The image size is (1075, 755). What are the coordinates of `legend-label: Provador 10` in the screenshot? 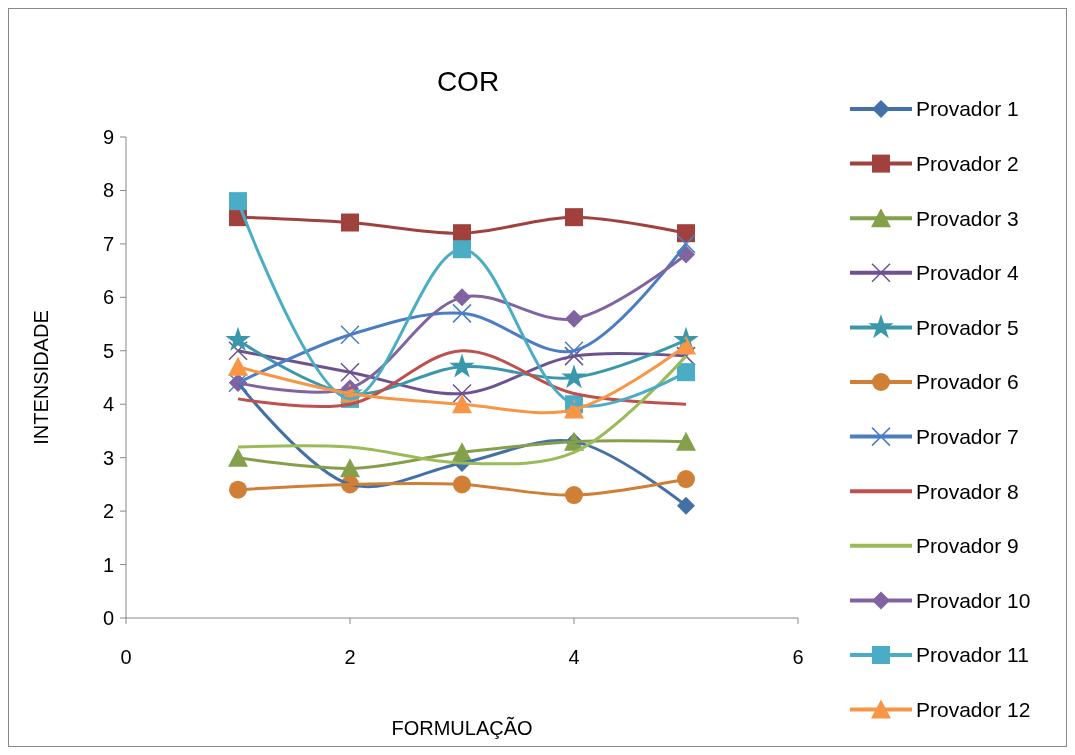 It's located at (973, 600).